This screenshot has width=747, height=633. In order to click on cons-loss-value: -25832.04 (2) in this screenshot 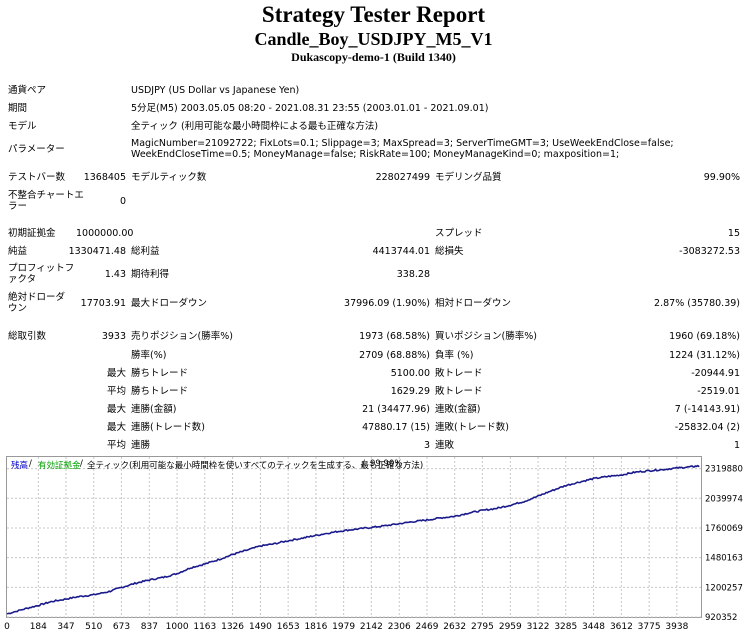, I will do `click(707, 427)`.